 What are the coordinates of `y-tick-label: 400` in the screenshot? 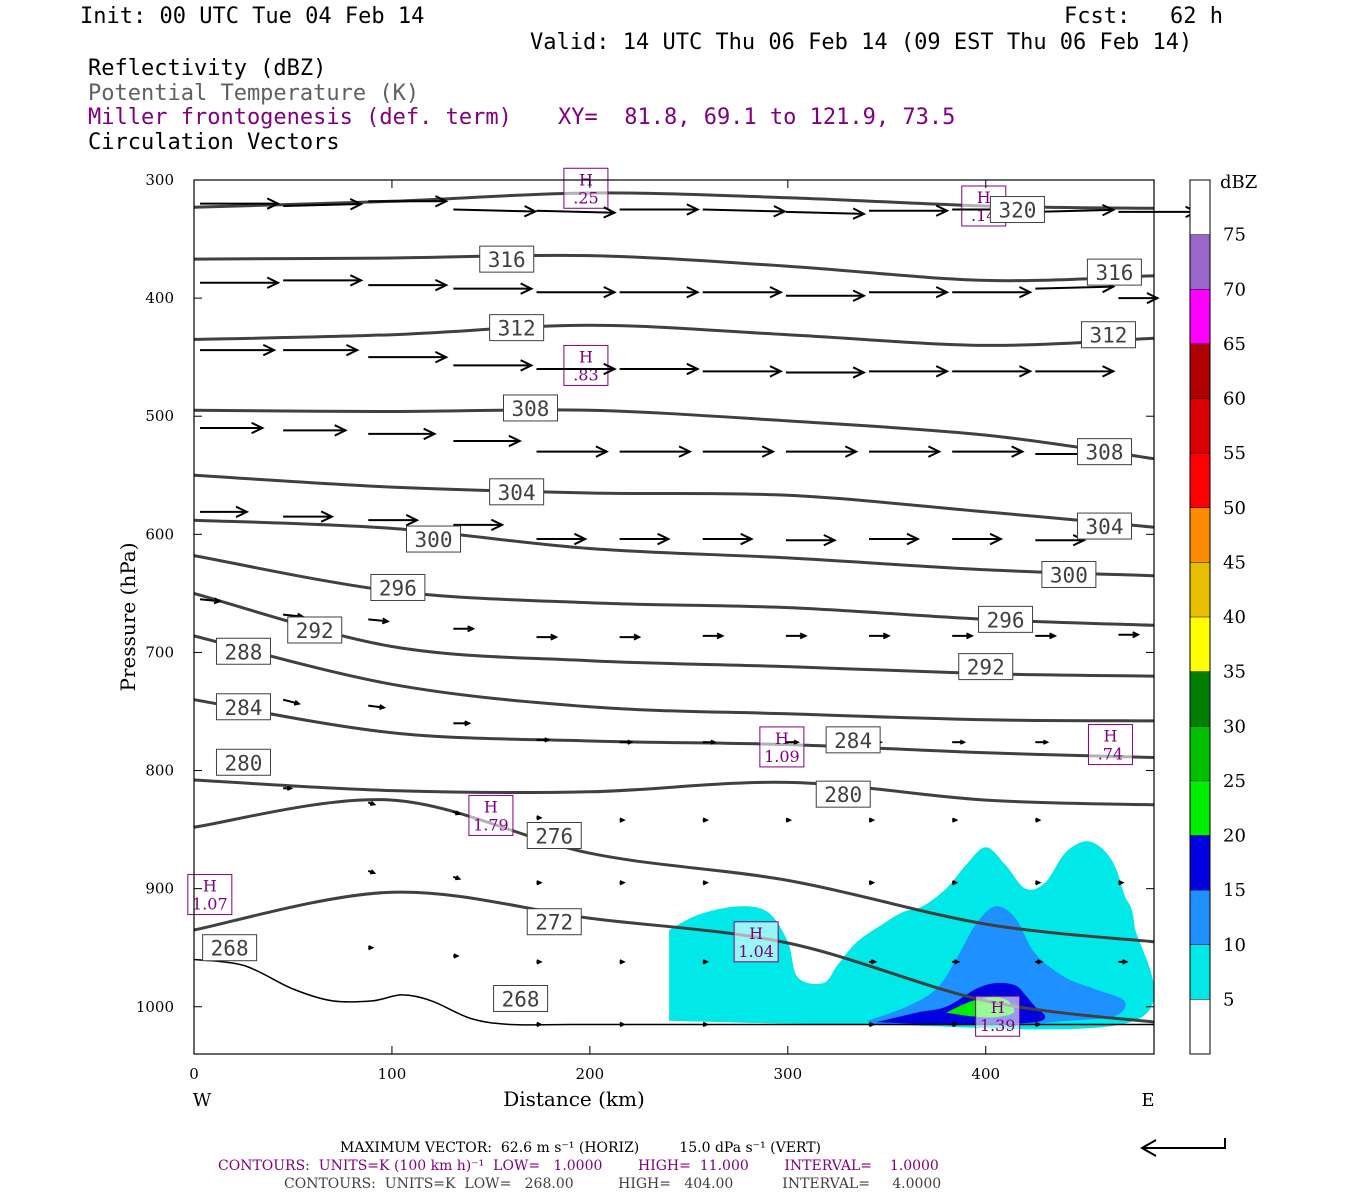 It's located at (159, 298).